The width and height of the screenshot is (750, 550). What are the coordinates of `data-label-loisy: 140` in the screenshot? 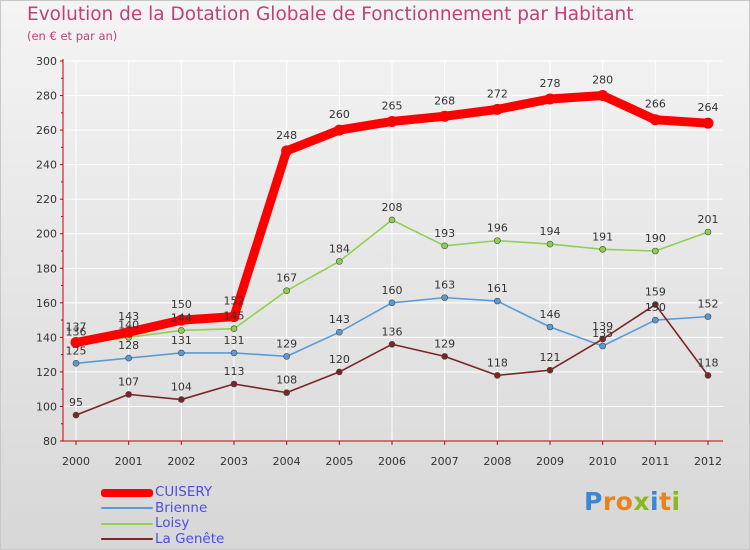 It's located at (128, 324).